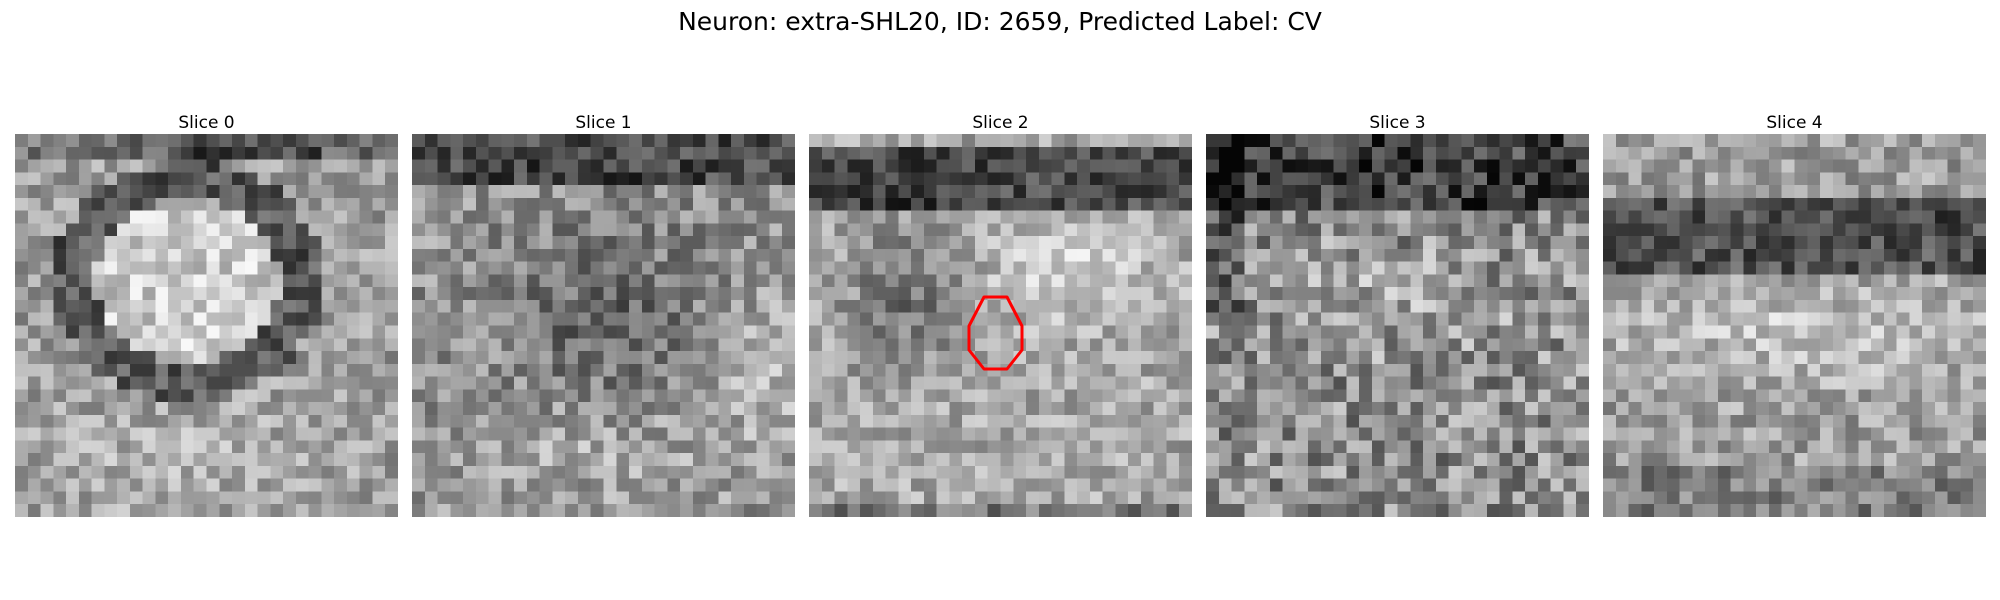 The height and width of the screenshot is (600, 2000). What do you see at coordinates (1397, 123) in the screenshot?
I see `slice-title: Slice 3` at bounding box center [1397, 123].